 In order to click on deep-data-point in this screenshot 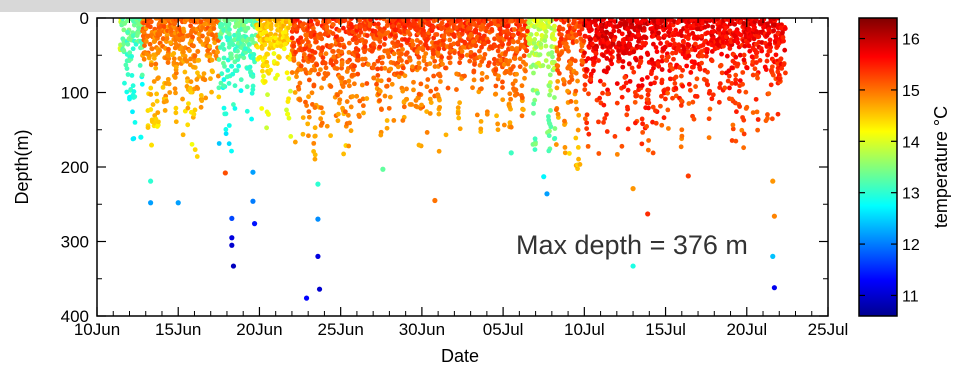, I will do `click(306, 298)`.